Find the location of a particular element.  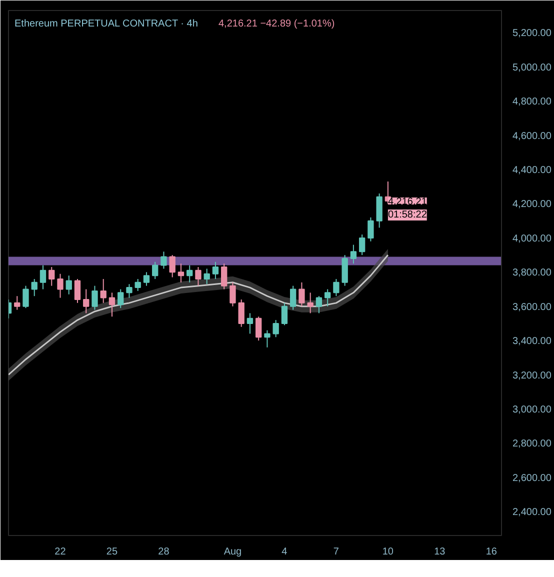

x-tick-label: Aug is located at coordinates (233, 552).